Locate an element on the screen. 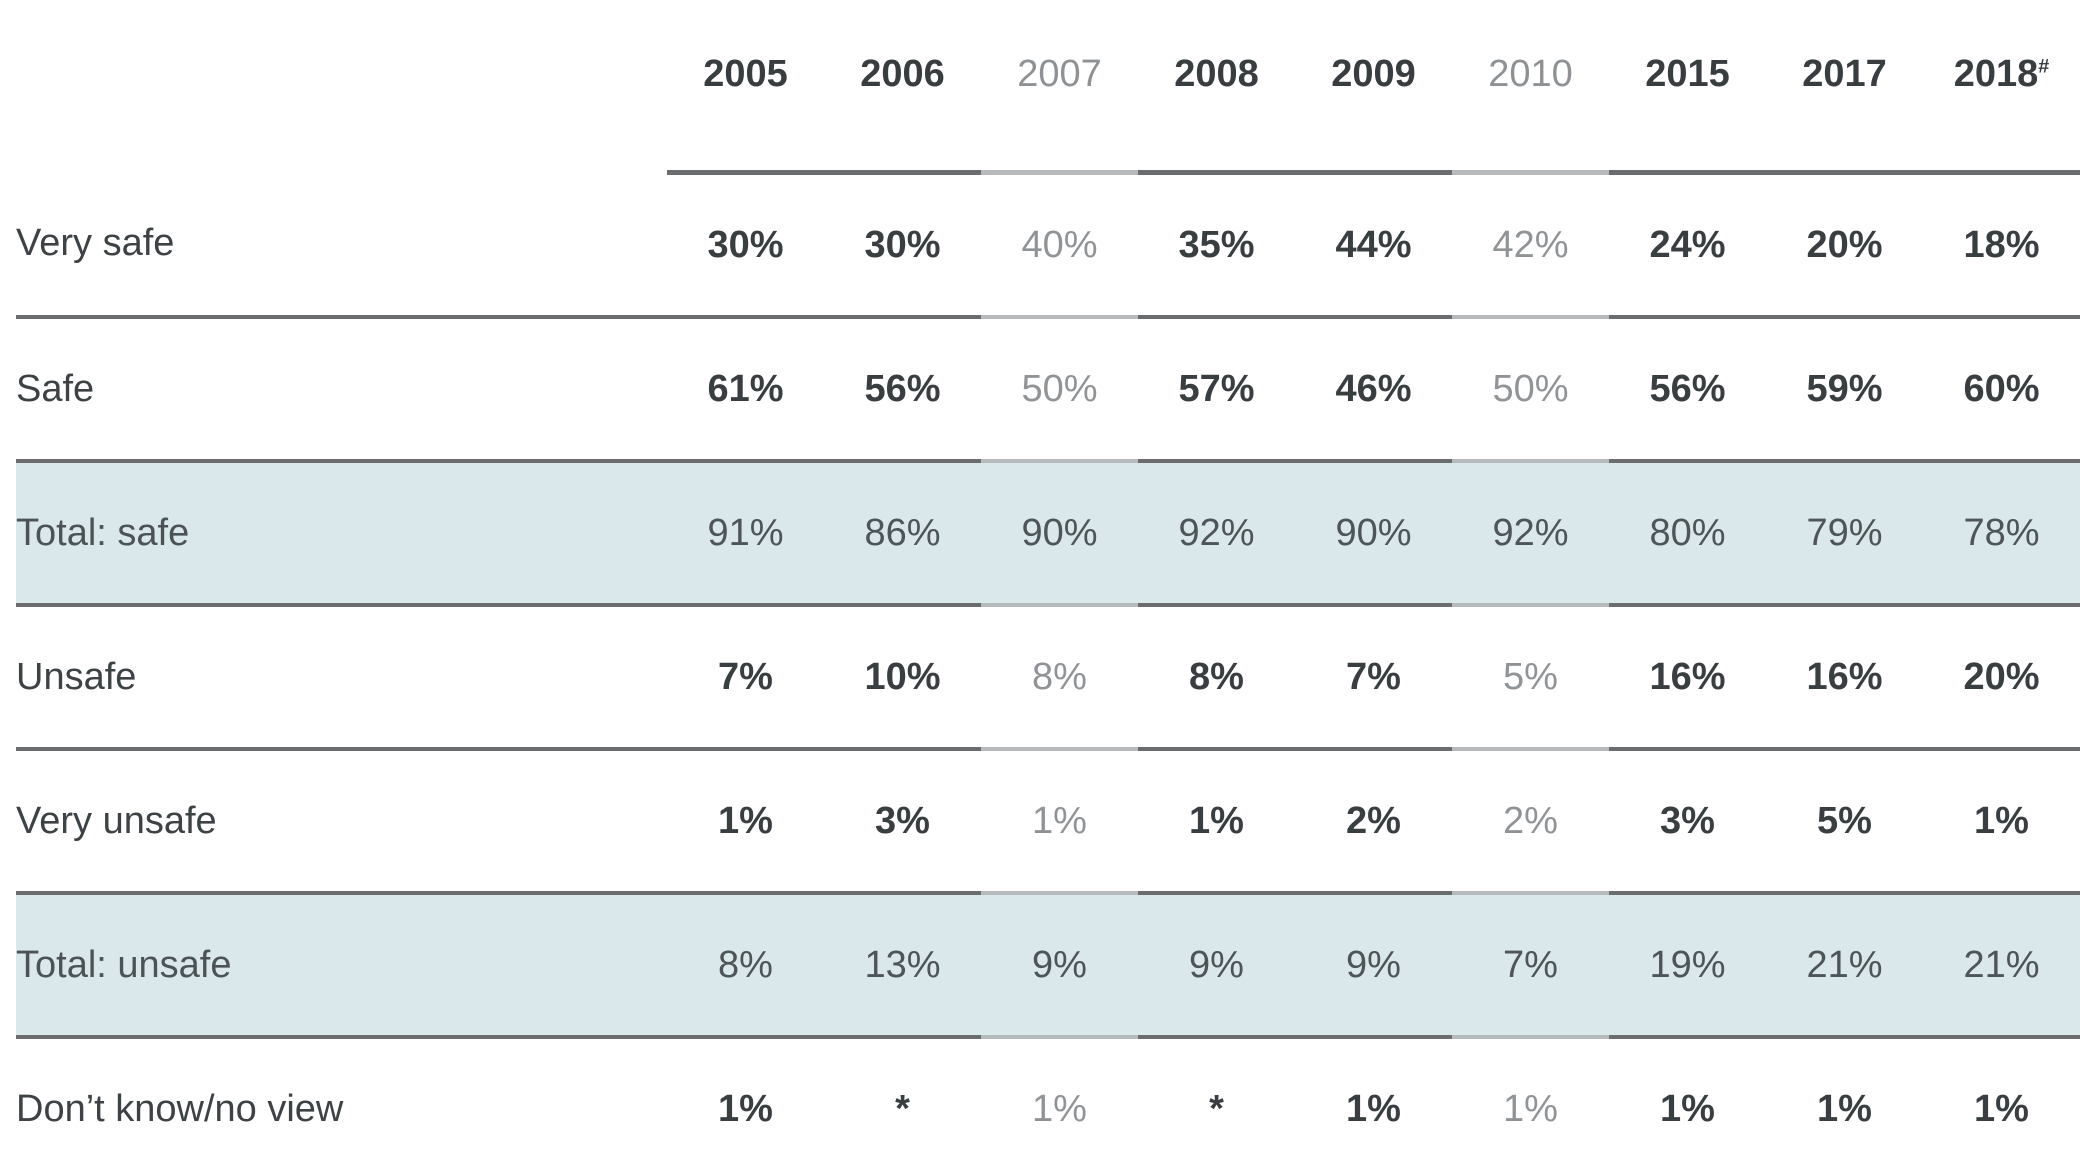 This screenshot has height=1164, width=2088. column-header-year: 2018 is located at coordinates (1996, 73).